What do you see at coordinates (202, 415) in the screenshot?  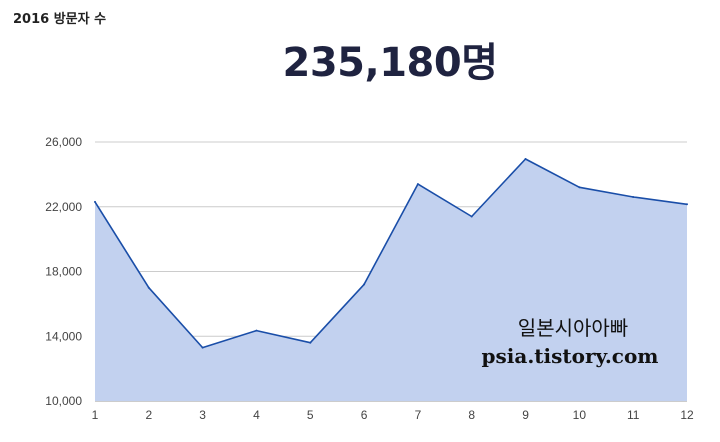 I see `x-tick-label: 3` at bounding box center [202, 415].